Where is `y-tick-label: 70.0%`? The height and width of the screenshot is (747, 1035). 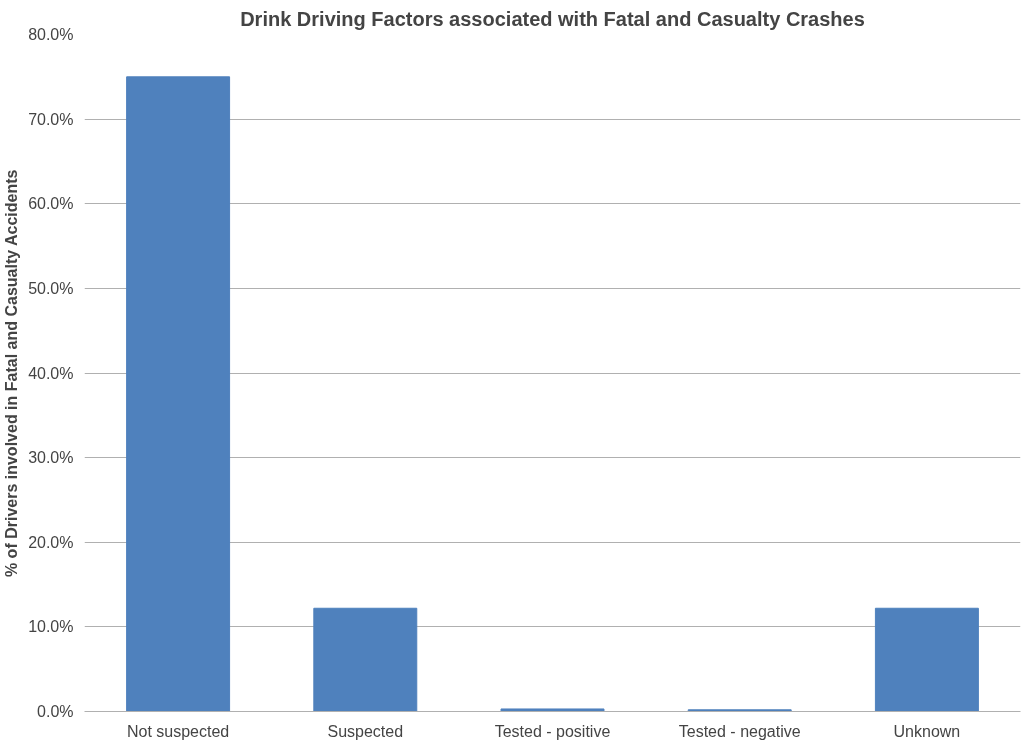
y-tick-label: 70.0% is located at coordinates (51, 119).